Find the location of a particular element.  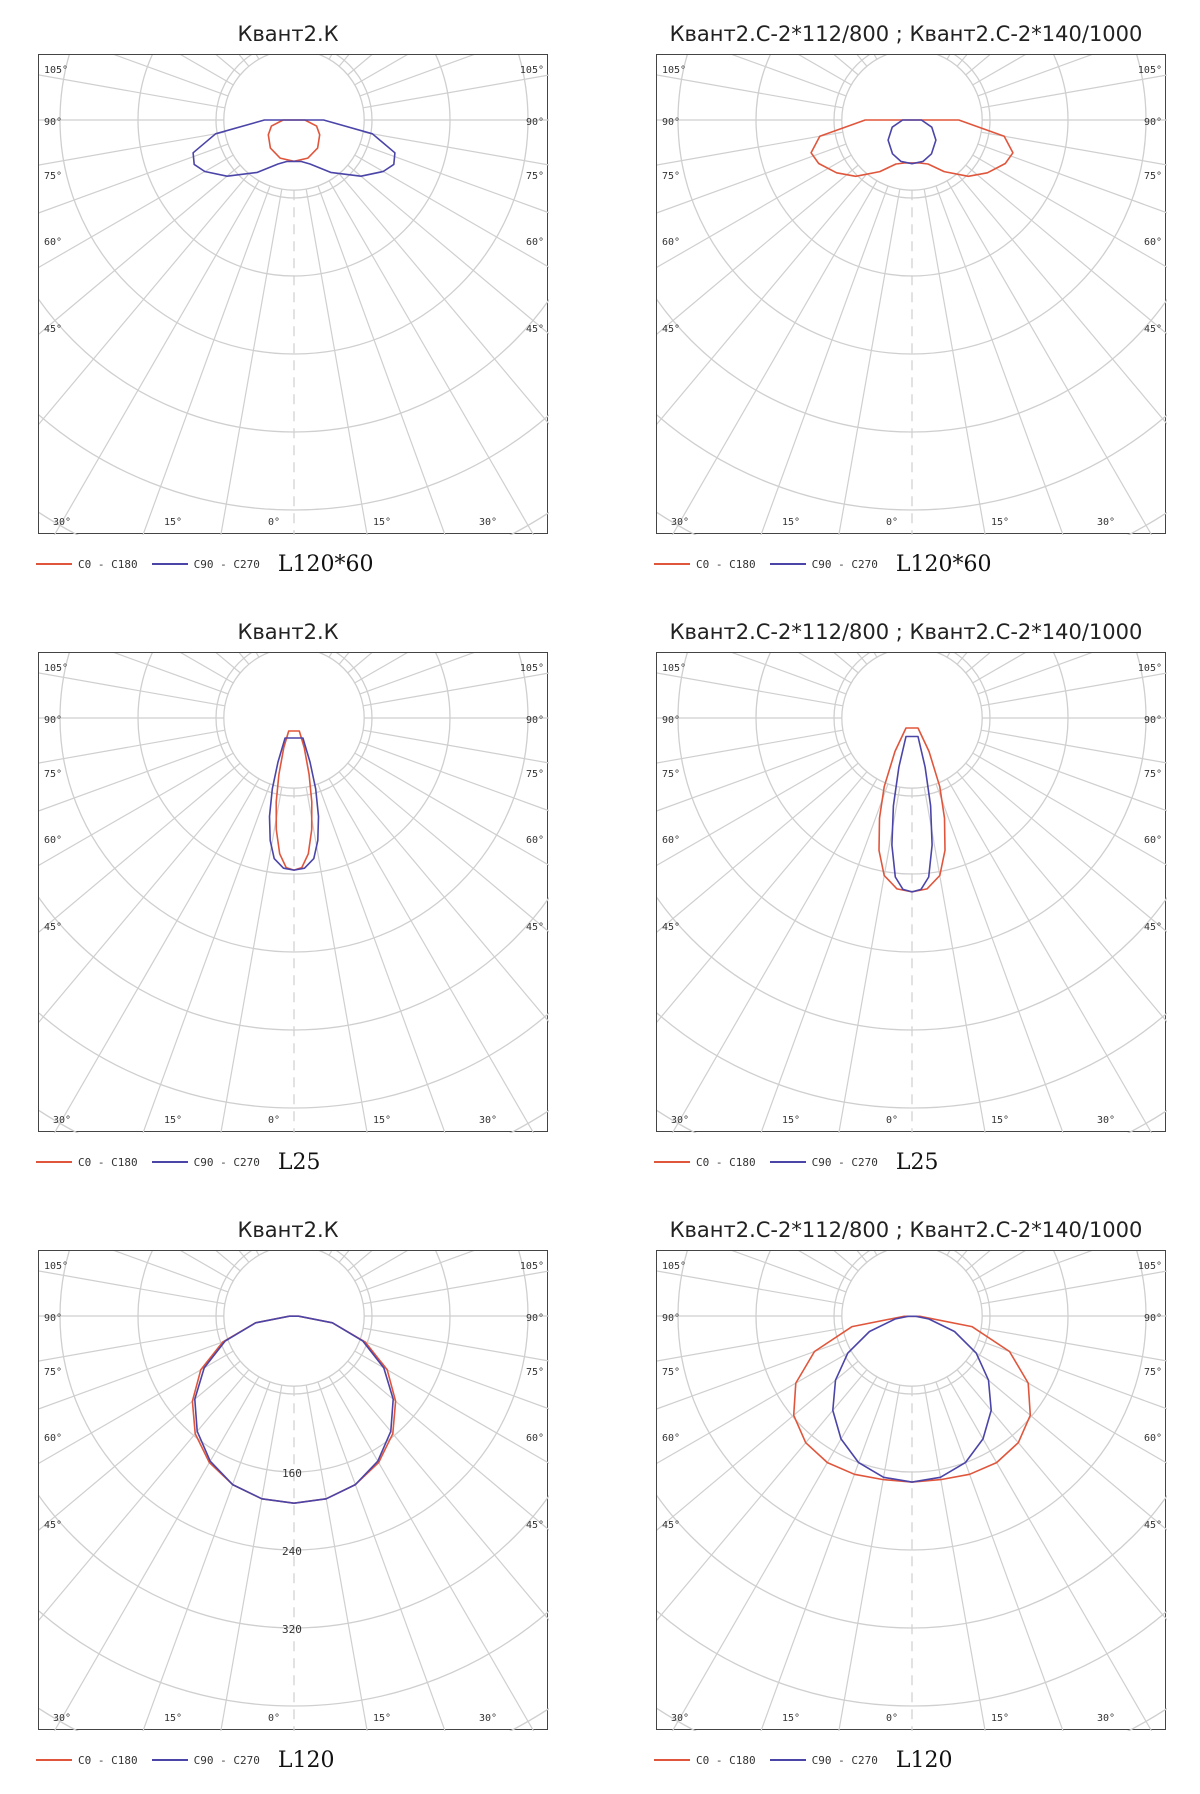

ring-value-label: 160 is located at coordinates (292, 1473).